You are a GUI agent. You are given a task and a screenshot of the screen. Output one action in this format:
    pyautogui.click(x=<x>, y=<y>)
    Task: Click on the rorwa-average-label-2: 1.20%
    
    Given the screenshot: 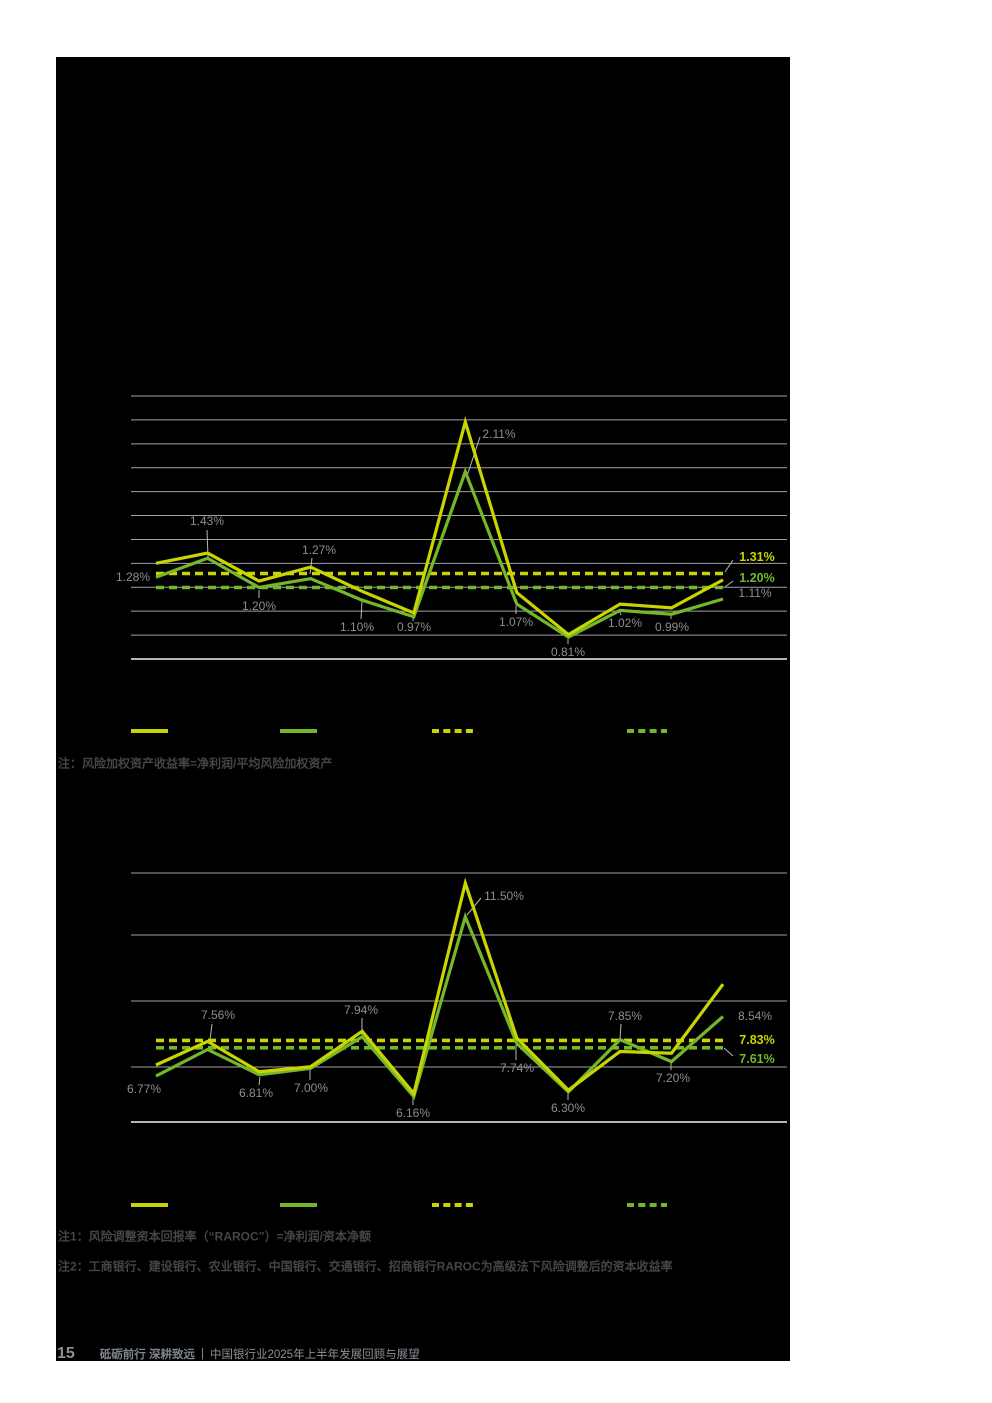 What is the action you would take?
    pyautogui.click(x=757, y=578)
    